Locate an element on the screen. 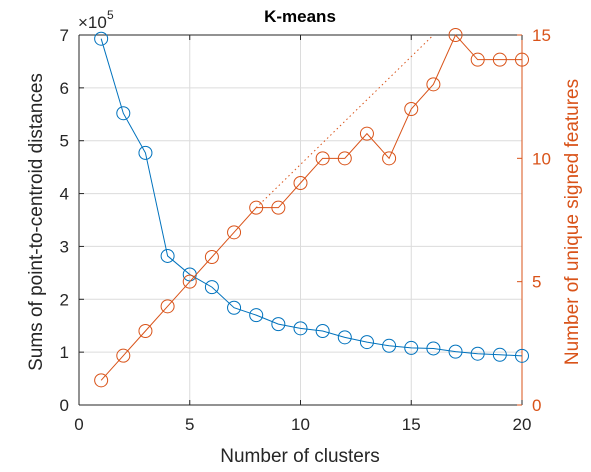 This screenshot has width=591, height=472. y-left-tick-label: 0 is located at coordinates (64, 405).